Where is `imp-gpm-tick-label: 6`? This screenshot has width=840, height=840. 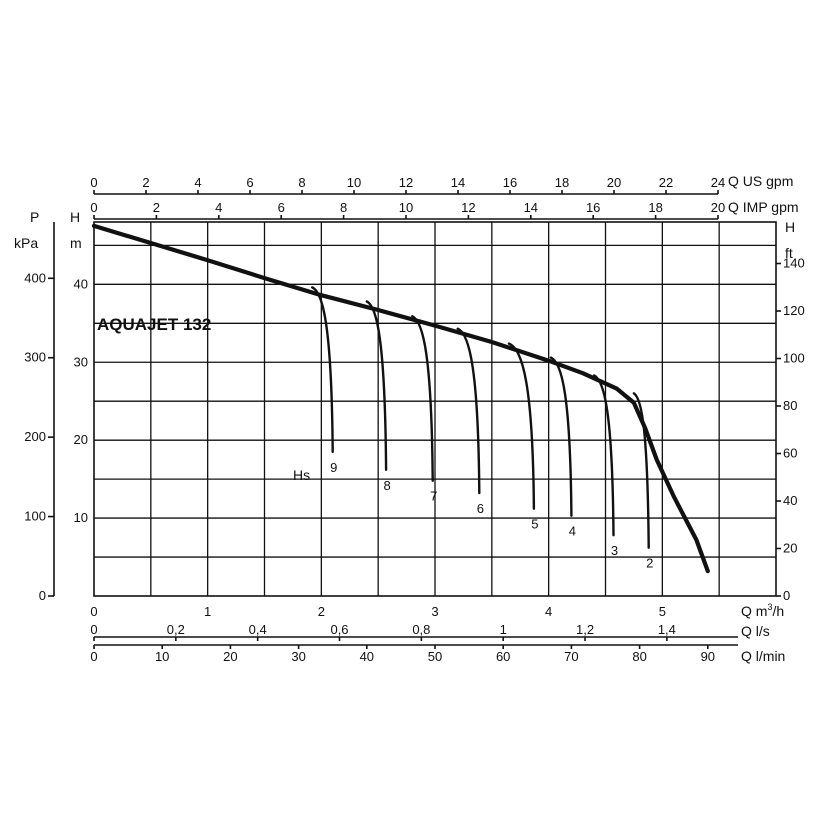
imp-gpm-tick-label: 6 is located at coordinates (281, 207).